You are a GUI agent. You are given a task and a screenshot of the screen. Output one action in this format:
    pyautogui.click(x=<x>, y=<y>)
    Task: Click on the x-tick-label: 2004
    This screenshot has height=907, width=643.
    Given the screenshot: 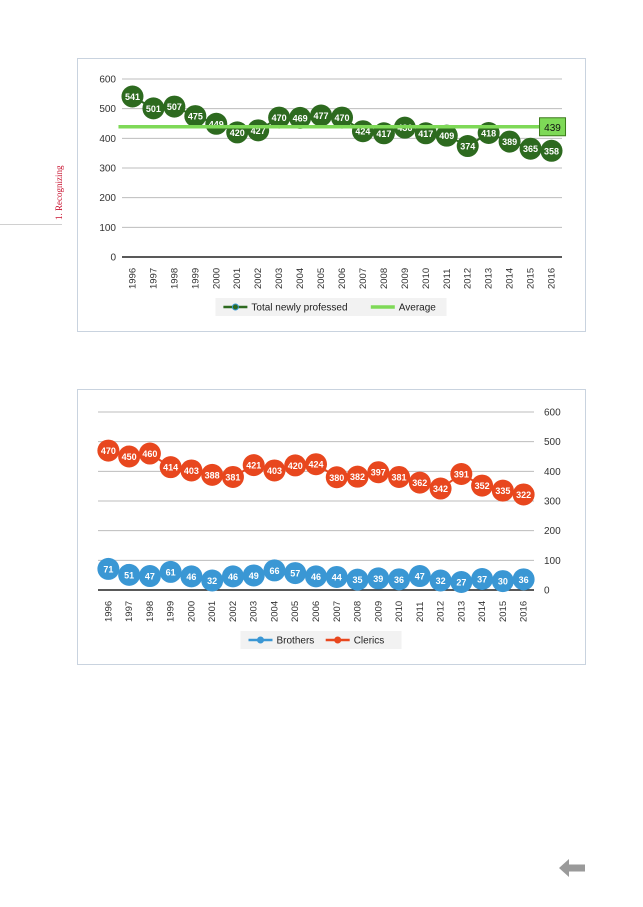 What is the action you would take?
    pyautogui.click(x=274, y=611)
    